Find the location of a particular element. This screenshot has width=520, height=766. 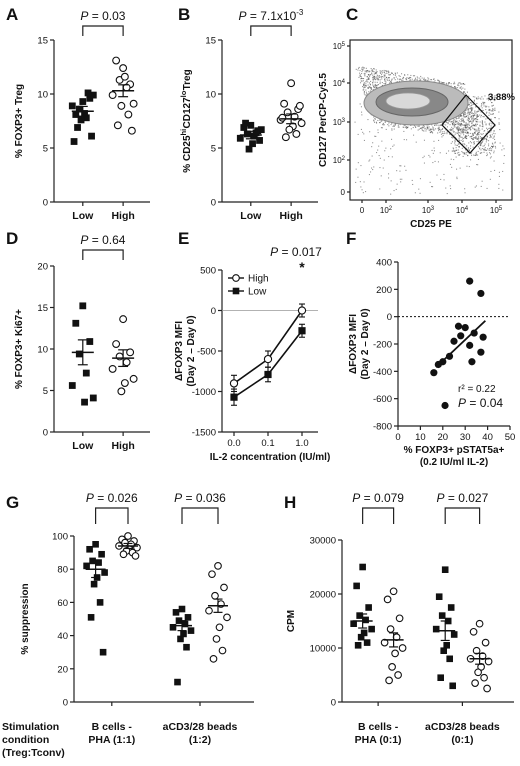

y-axis-label: % suppression is located at coordinates (25, 618).